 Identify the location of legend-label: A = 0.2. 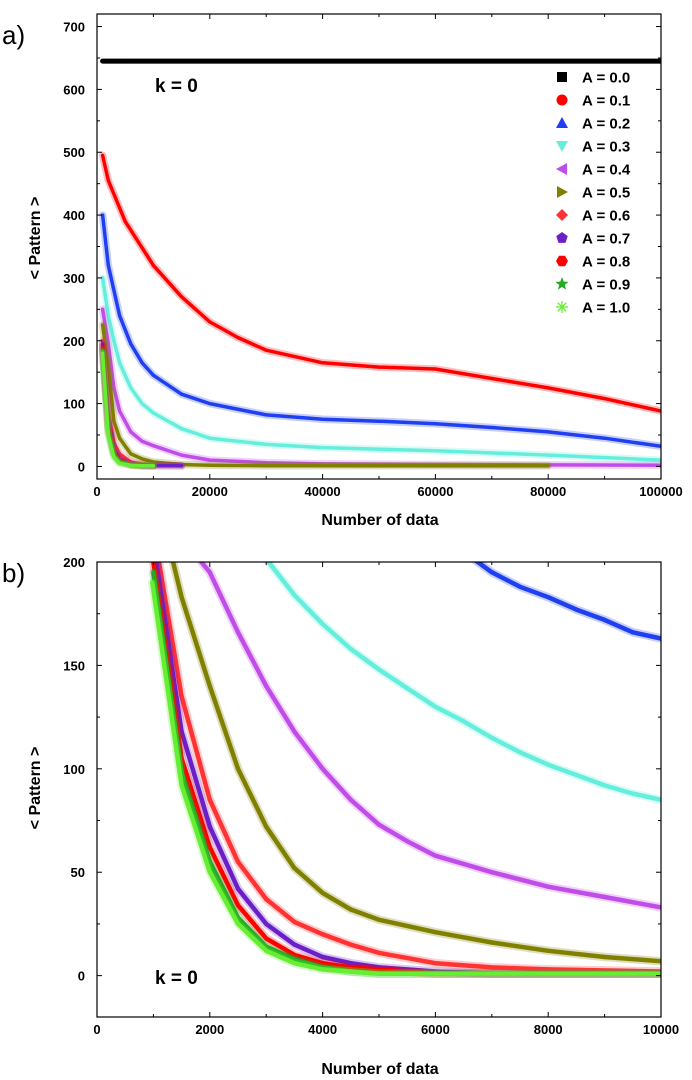
(606, 124).